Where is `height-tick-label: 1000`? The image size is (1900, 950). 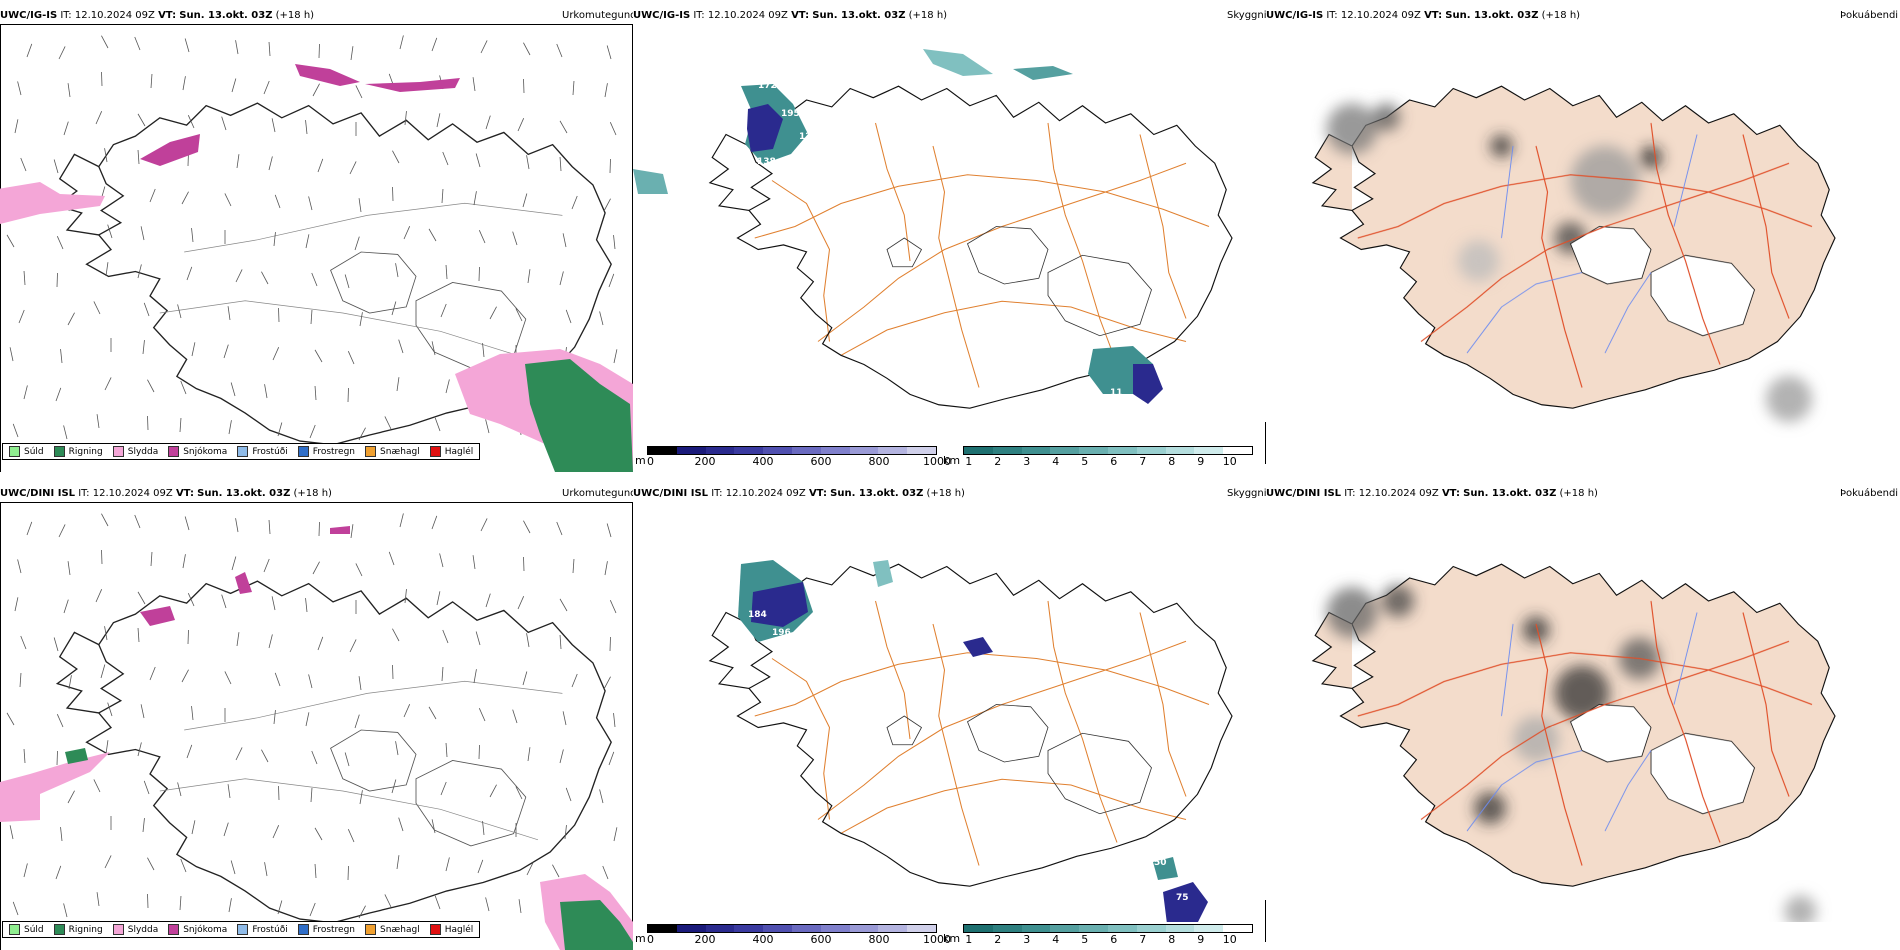
height-tick-label: 1000 is located at coordinates (937, 939).